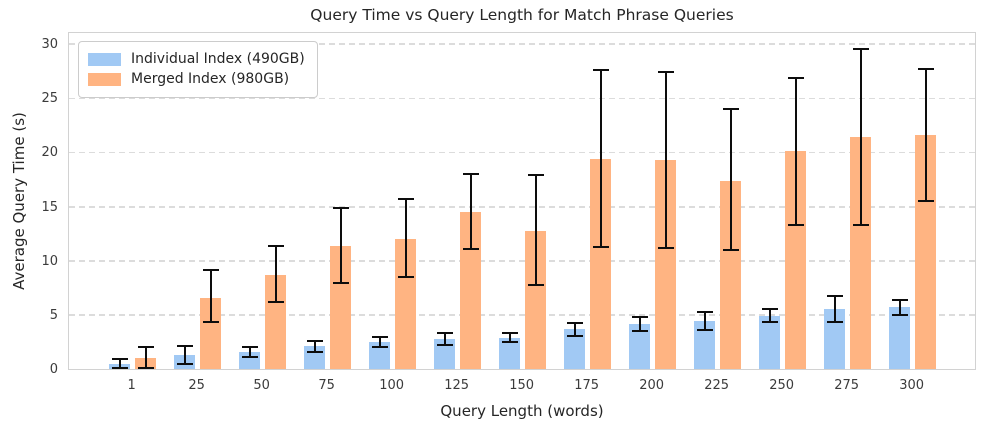 The height and width of the screenshot is (434, 984). I want to click on x-tick-label: 75, so click(326, 385).